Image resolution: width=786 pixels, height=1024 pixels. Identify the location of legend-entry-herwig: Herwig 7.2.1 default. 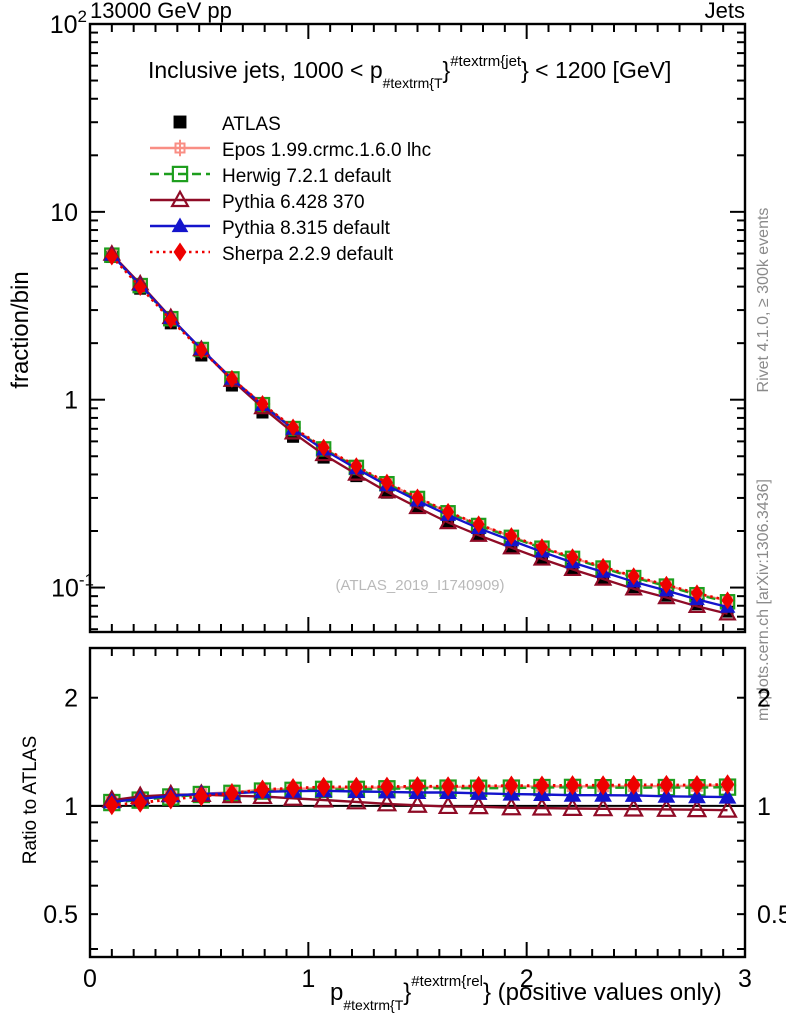
(271, 176).